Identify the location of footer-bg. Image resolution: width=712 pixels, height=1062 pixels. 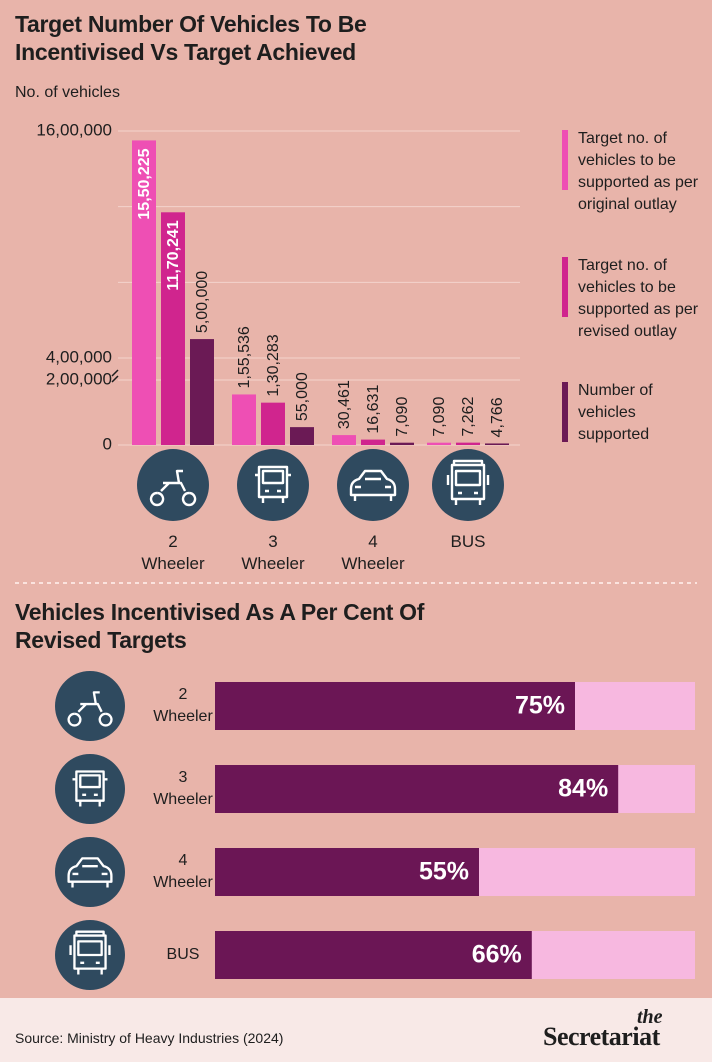
(356, 1030).